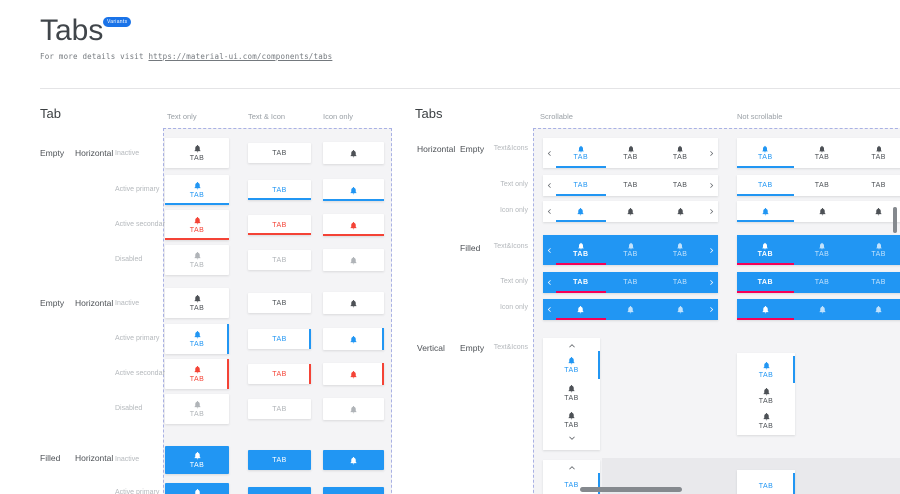 The width and height of the screenshot is (900, 494). What do you see at coordinates (240, 56) in the screenshot?
I see `docs-link: https://material-ui.com/components/tabs` at bounding box center [240, 56].